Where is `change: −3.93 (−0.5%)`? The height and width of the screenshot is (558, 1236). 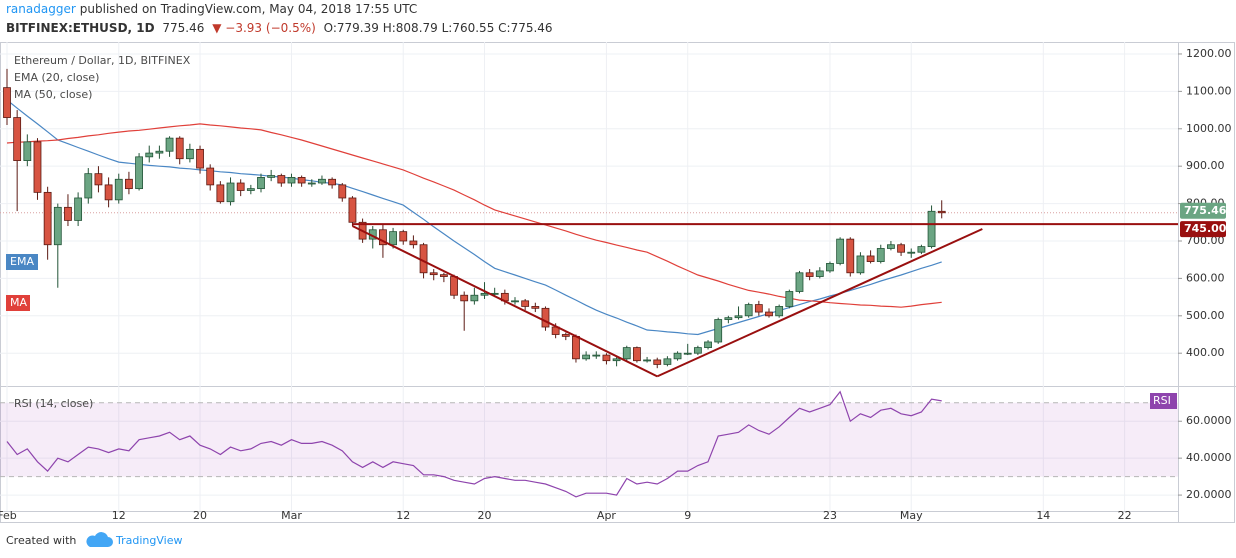 change: −3.93 (−0.5%) is located at coordinates (270, 28).